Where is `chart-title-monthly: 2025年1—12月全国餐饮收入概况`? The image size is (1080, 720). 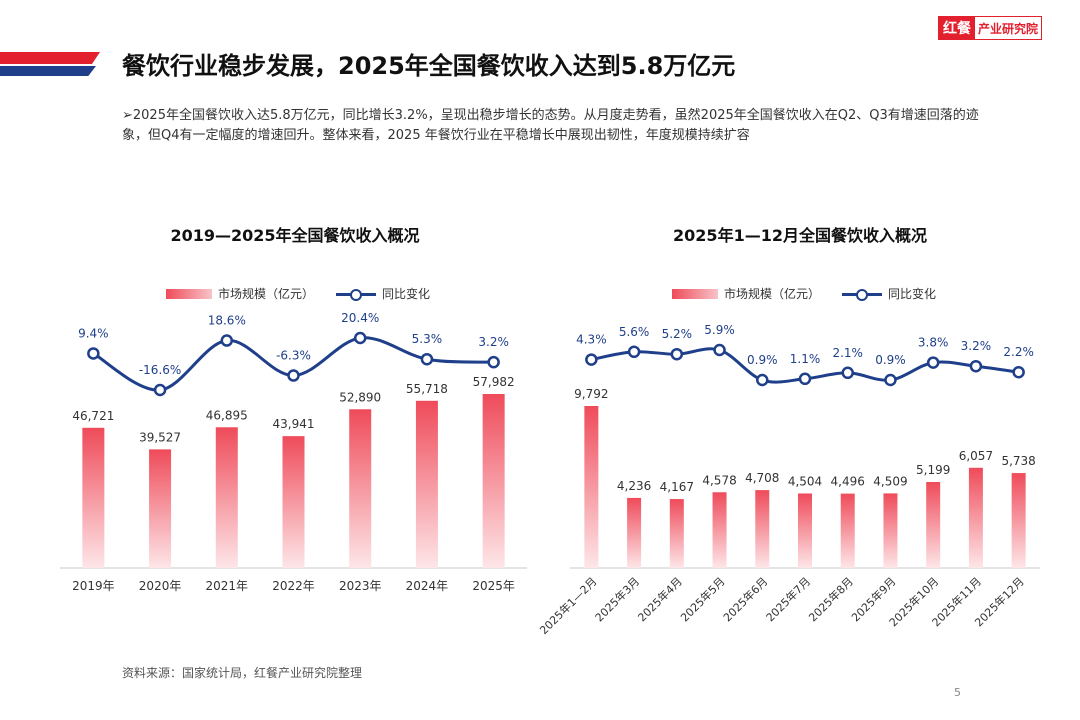
chart-title-monthly: 2025年1—12月全国餐饮收入概况 is located at coordinates (800, 235).